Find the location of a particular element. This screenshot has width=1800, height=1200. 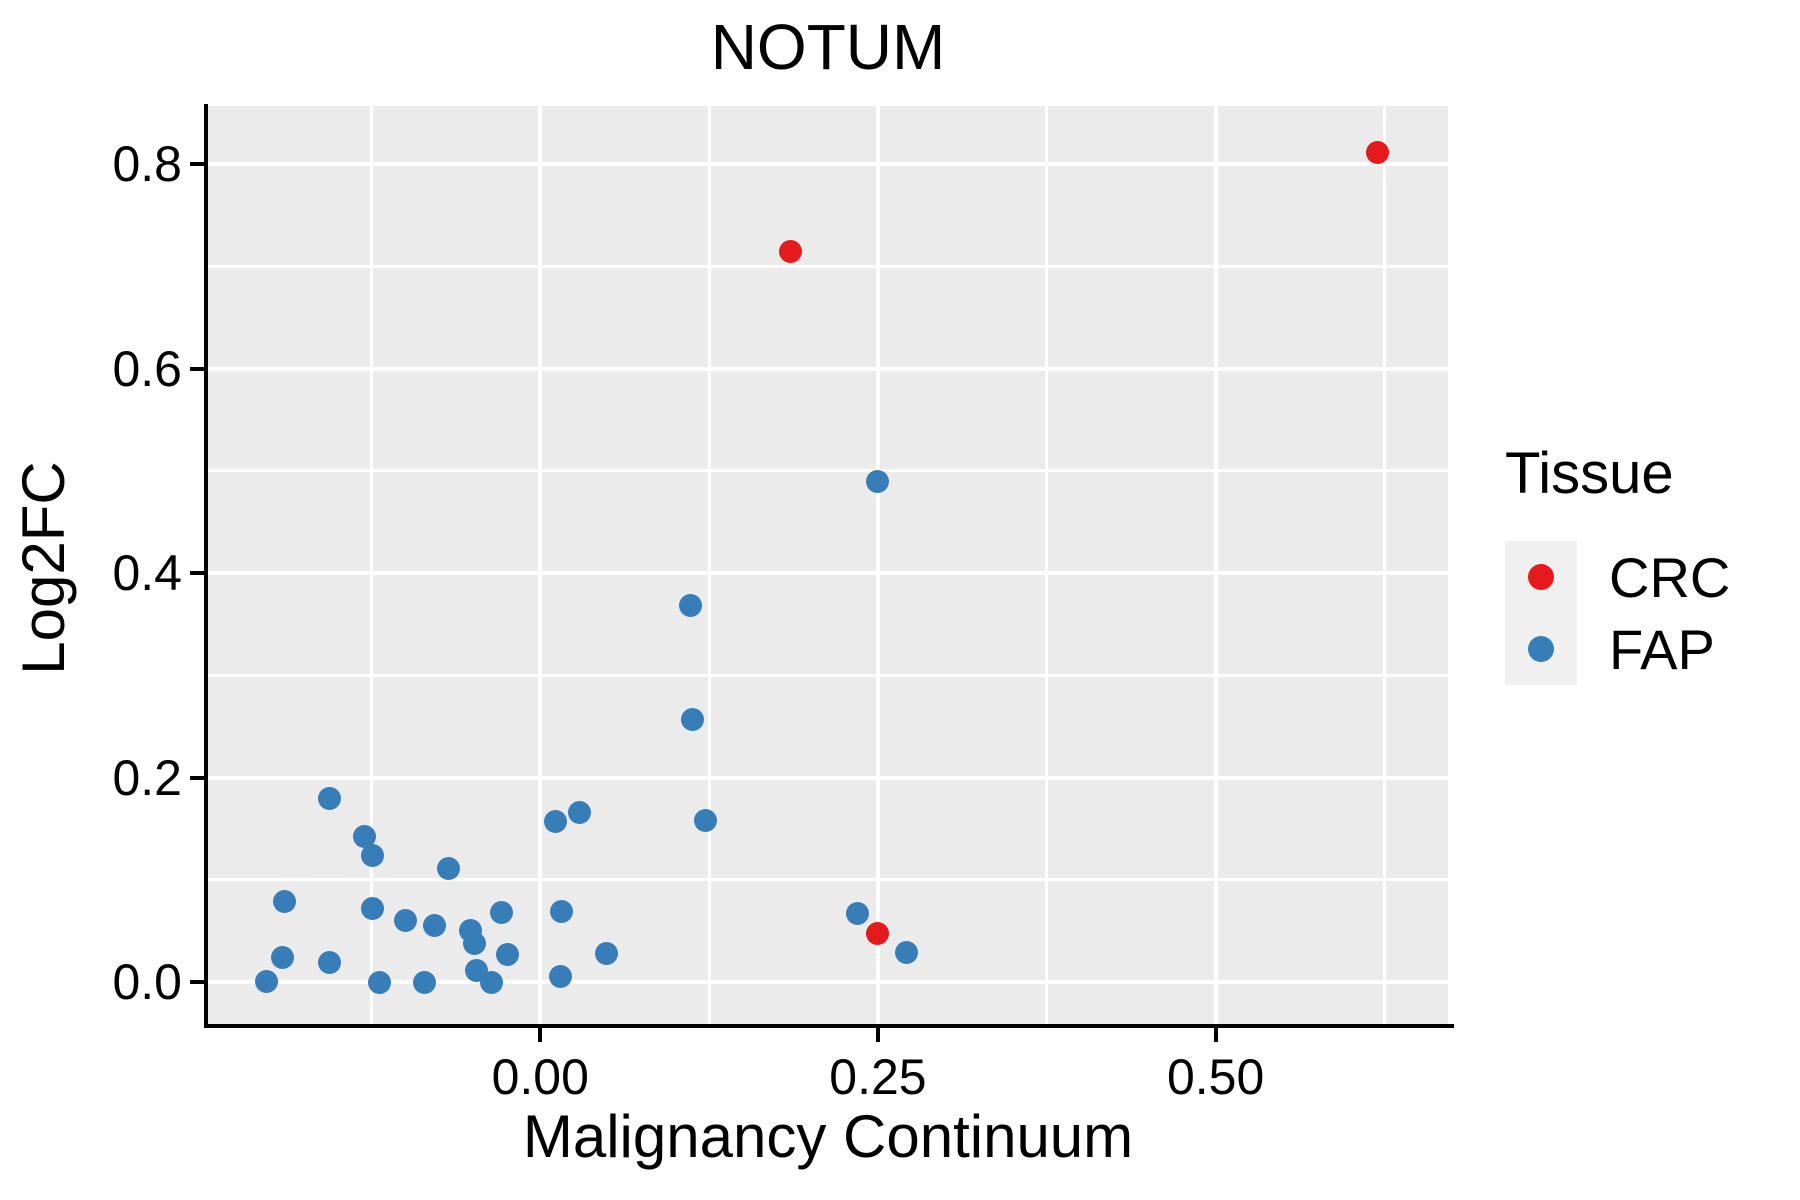

legend-title: Tissue is located at coordinates (1589, 473).